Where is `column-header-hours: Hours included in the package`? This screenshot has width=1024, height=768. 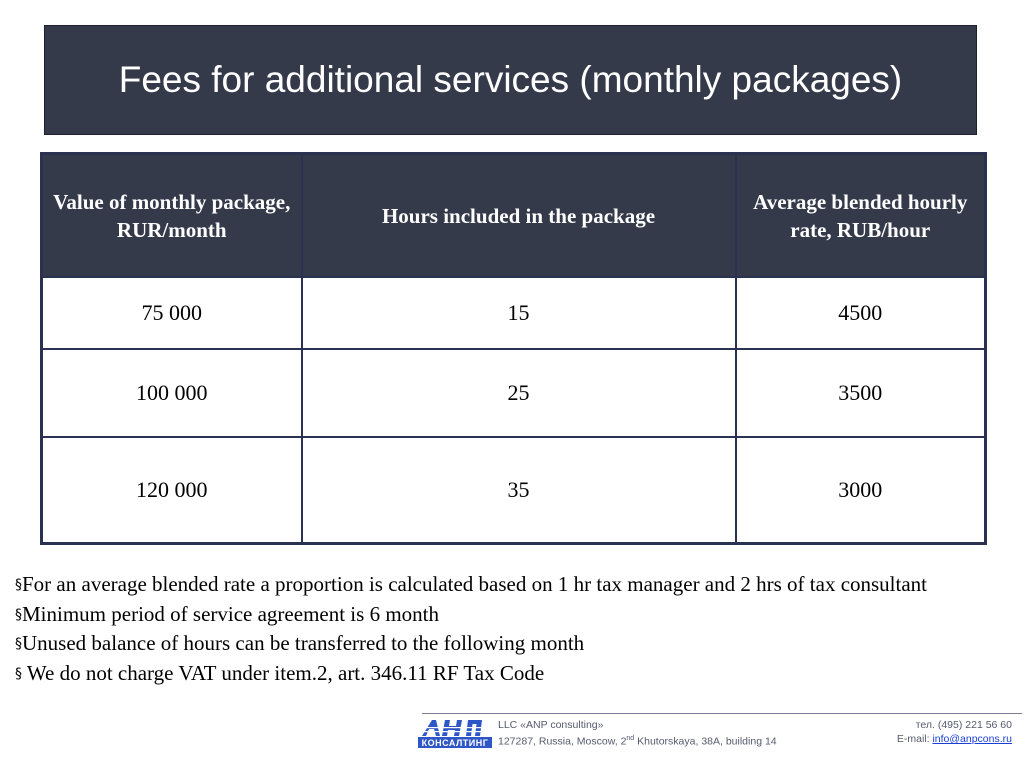
column-header-hours: Hours included in the package is located at coordinates (518, 215).